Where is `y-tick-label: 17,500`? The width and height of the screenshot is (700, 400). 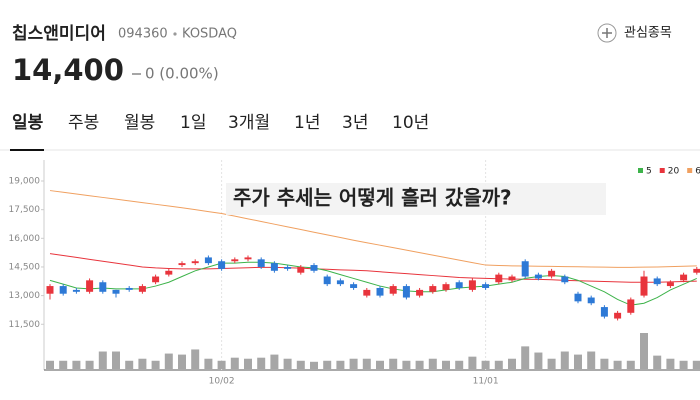
y-tick-label: 17,500 is located at coordinates (25, 210).